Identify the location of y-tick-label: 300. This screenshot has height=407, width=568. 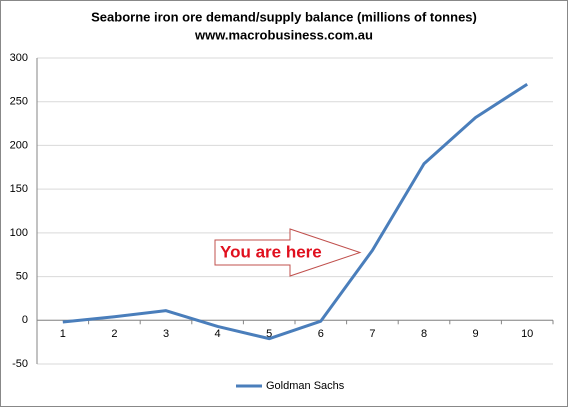
(19, 58).